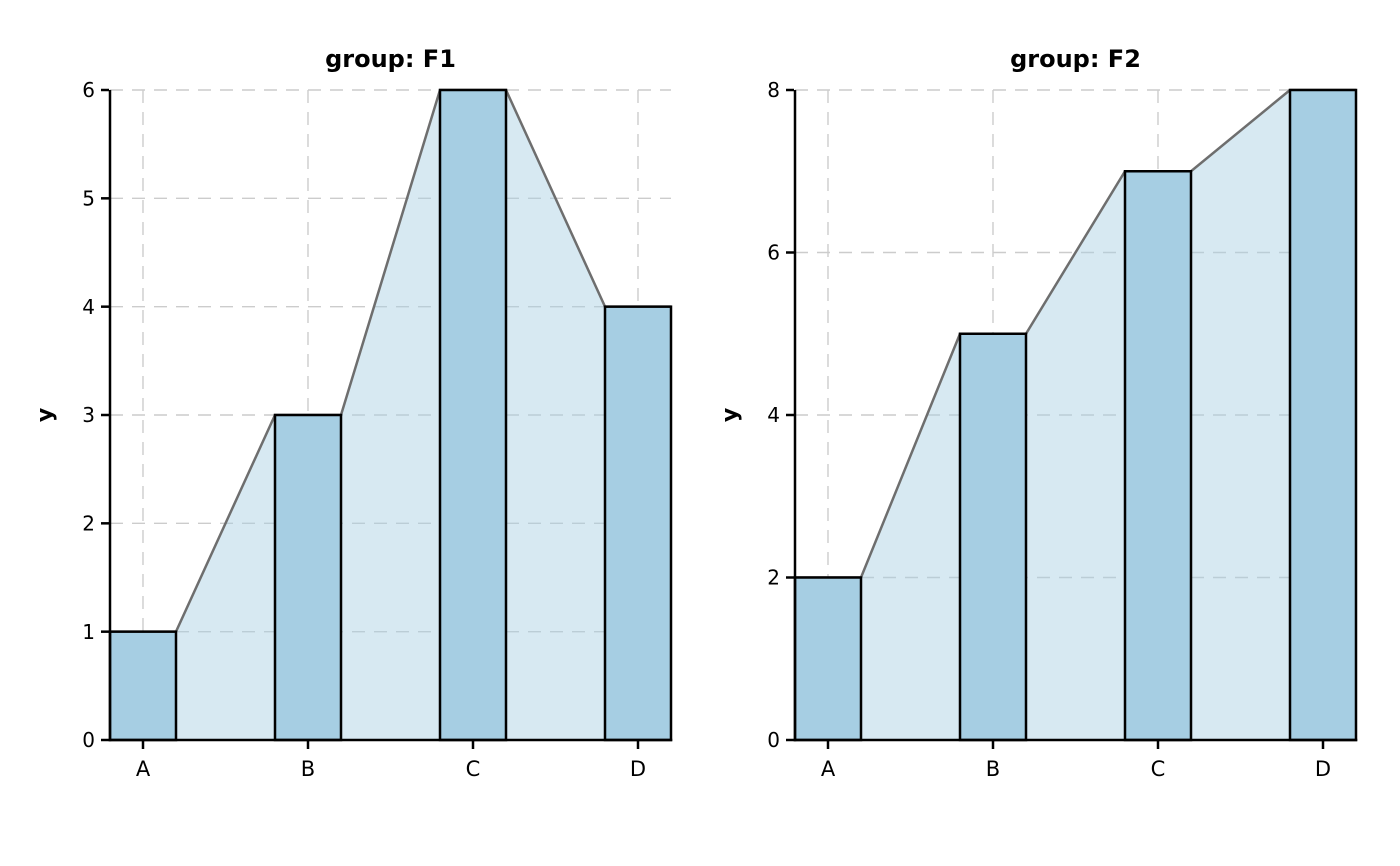  Describe the element at coordinates (88, 199) in the screenshot. I see `y-tick-label: 5` at that location.